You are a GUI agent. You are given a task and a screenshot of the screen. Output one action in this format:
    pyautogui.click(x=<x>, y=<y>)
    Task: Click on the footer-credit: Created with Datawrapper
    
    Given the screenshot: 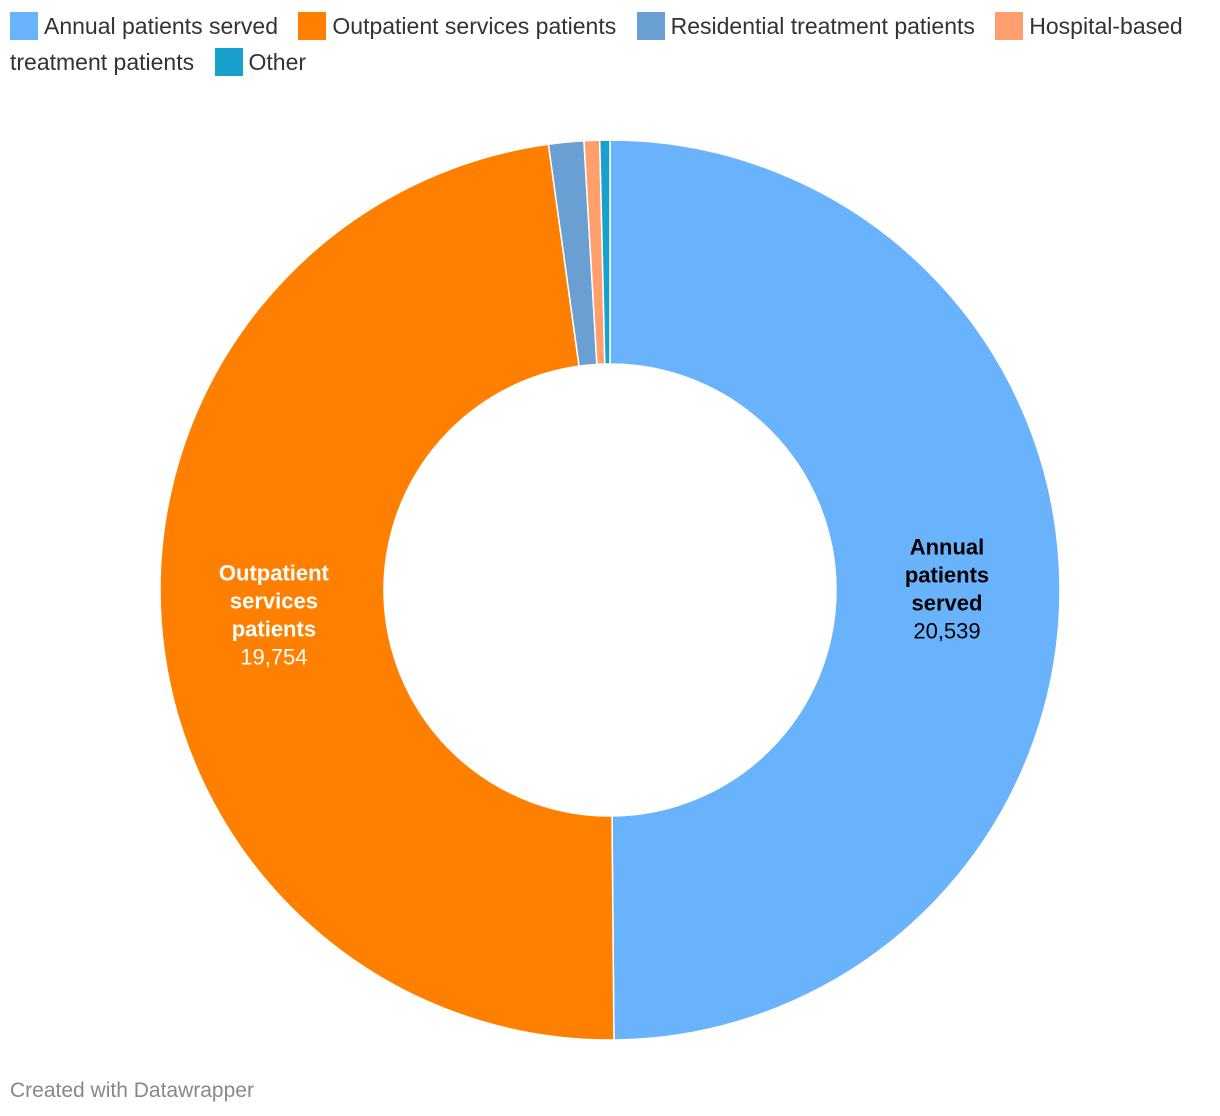 What is the action you would take?
    pyautogui.click(x=132, y=1090)
    